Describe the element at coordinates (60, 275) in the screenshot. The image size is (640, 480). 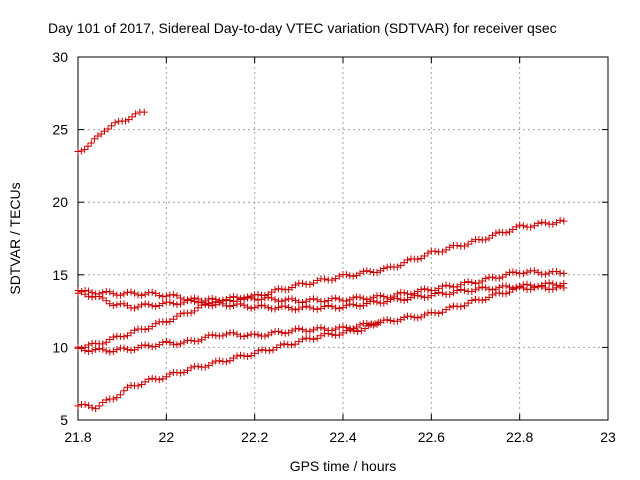
I see `y-tick-label: 15` at that location.